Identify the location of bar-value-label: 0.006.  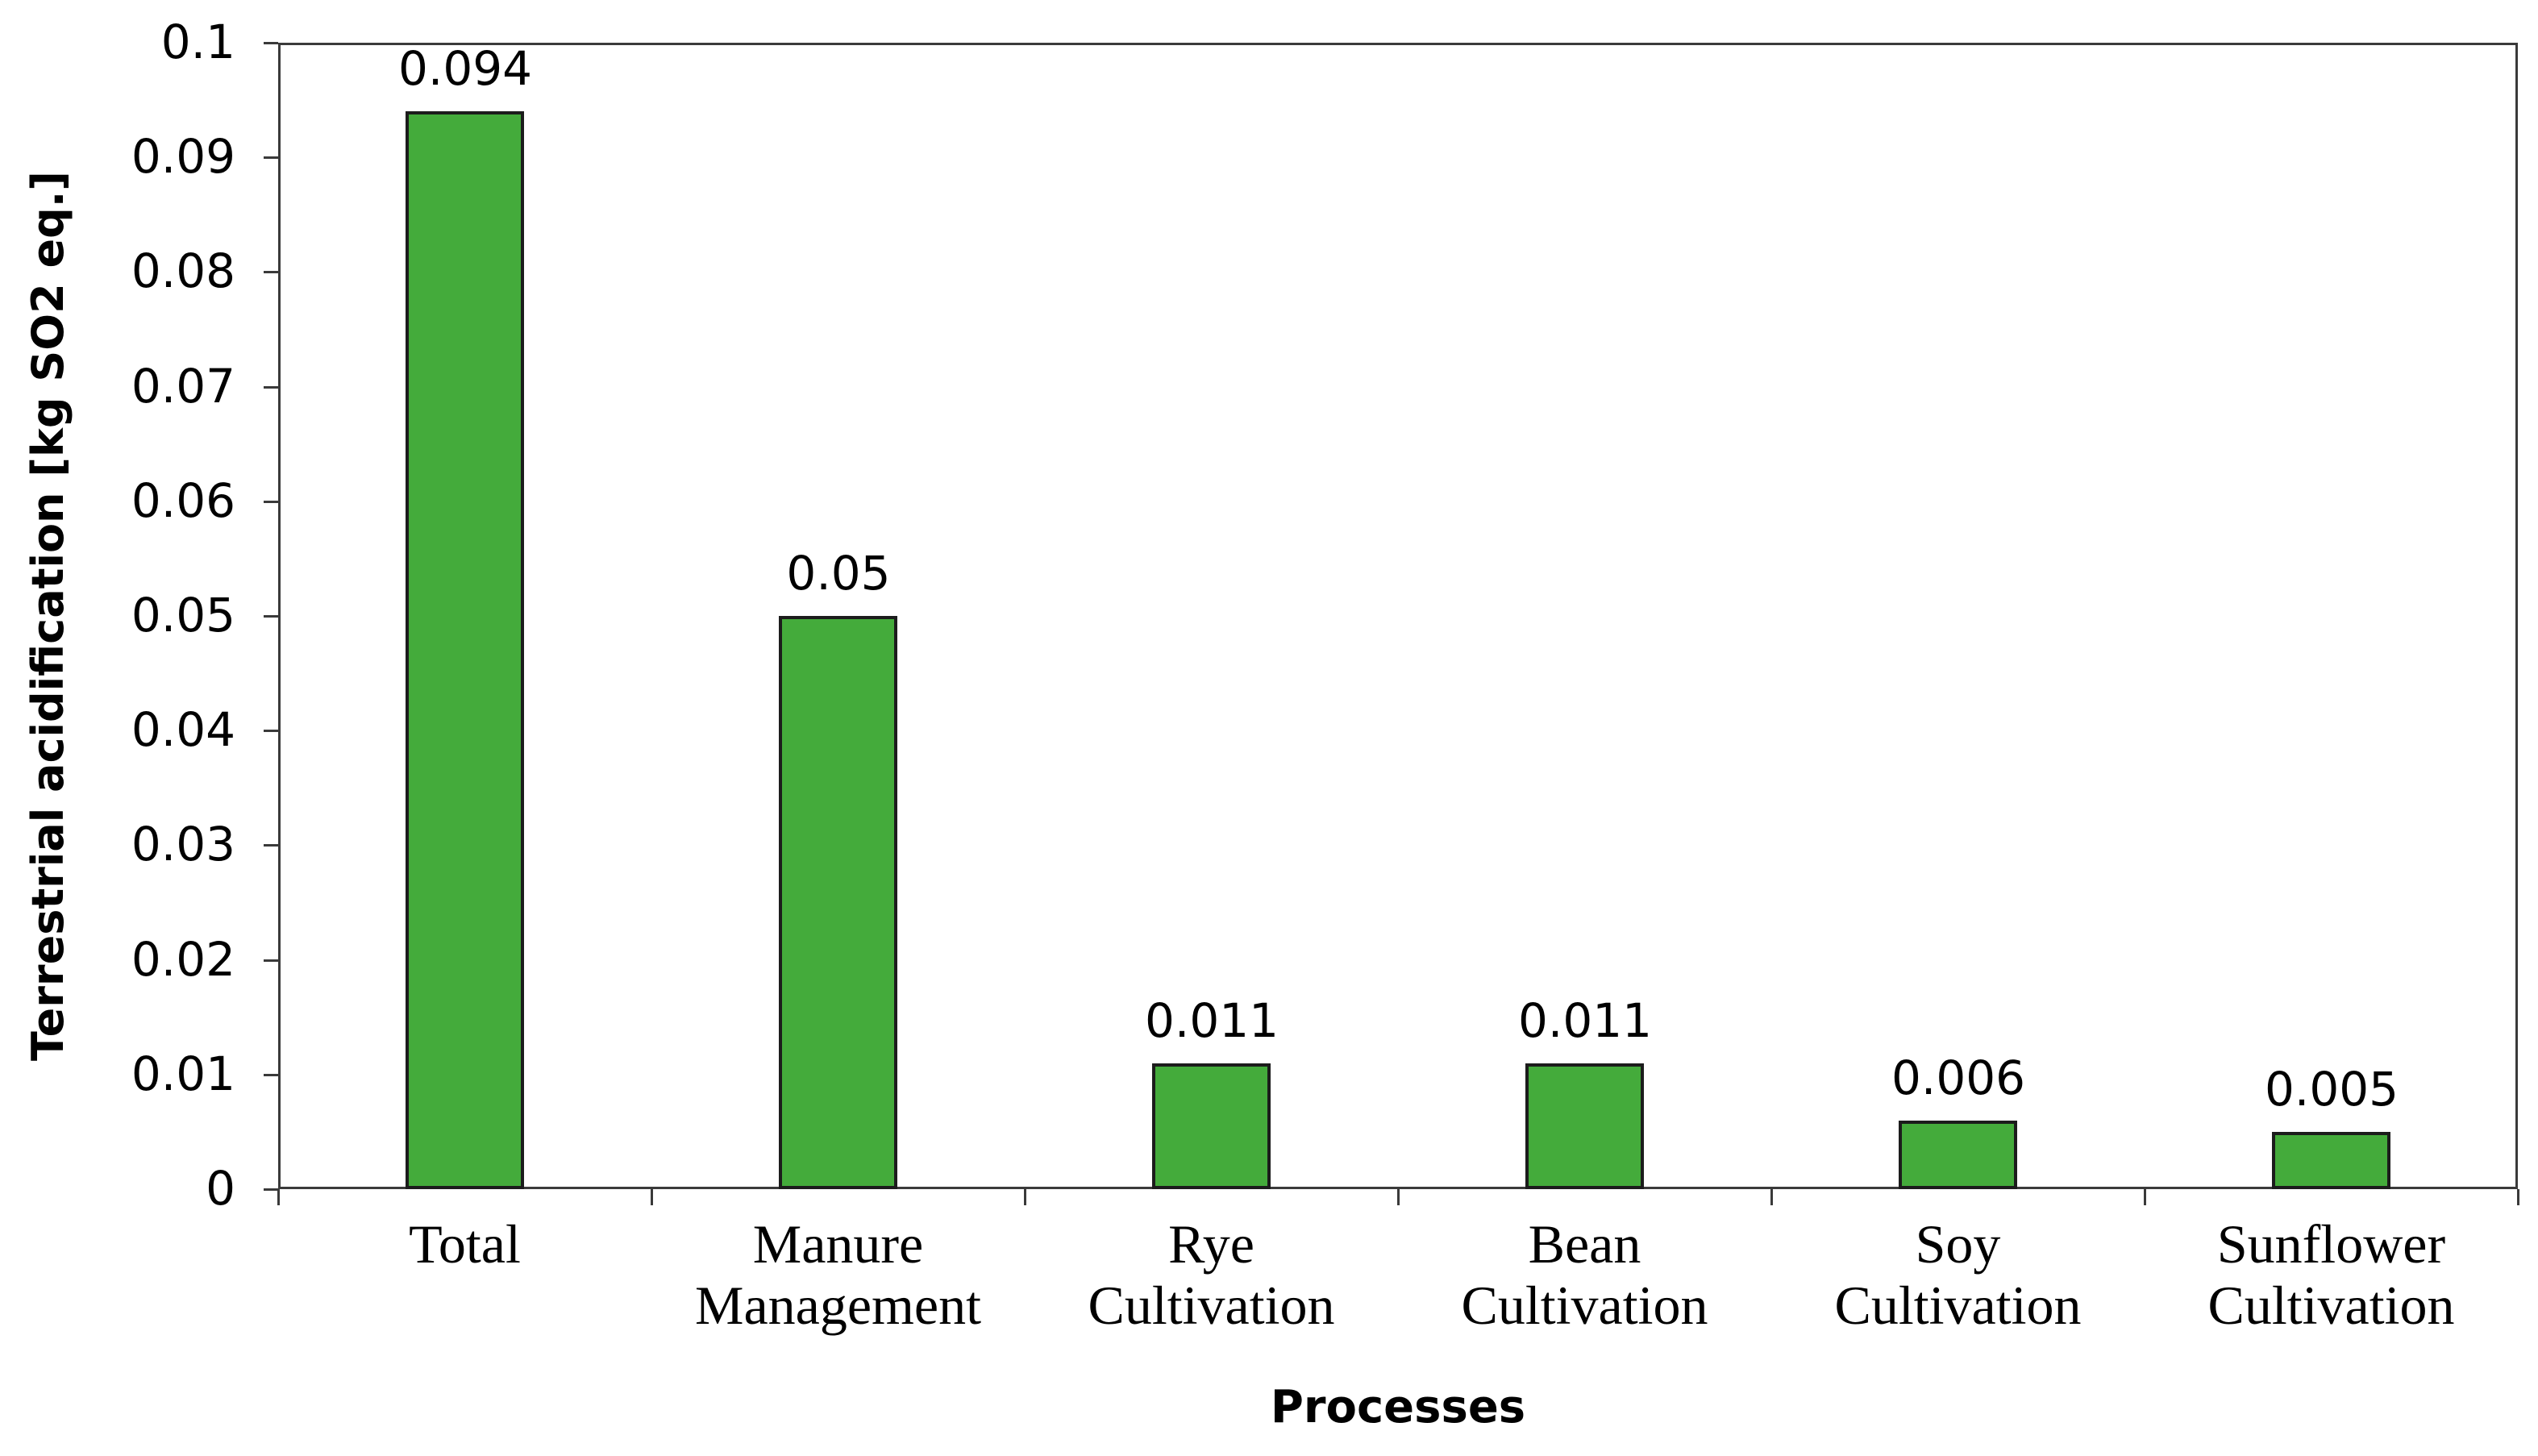
(1958, 1077).